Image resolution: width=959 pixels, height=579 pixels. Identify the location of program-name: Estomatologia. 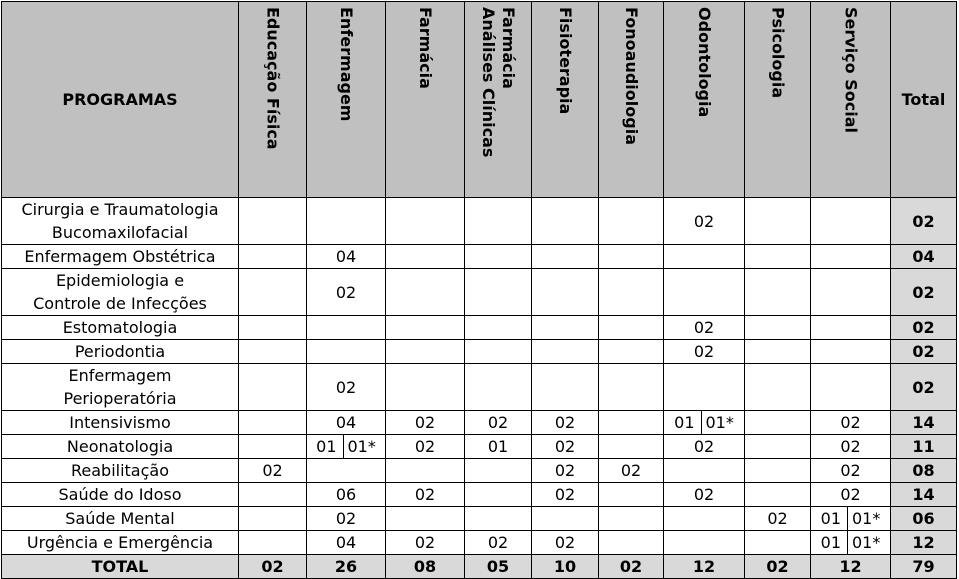
(120, 327).